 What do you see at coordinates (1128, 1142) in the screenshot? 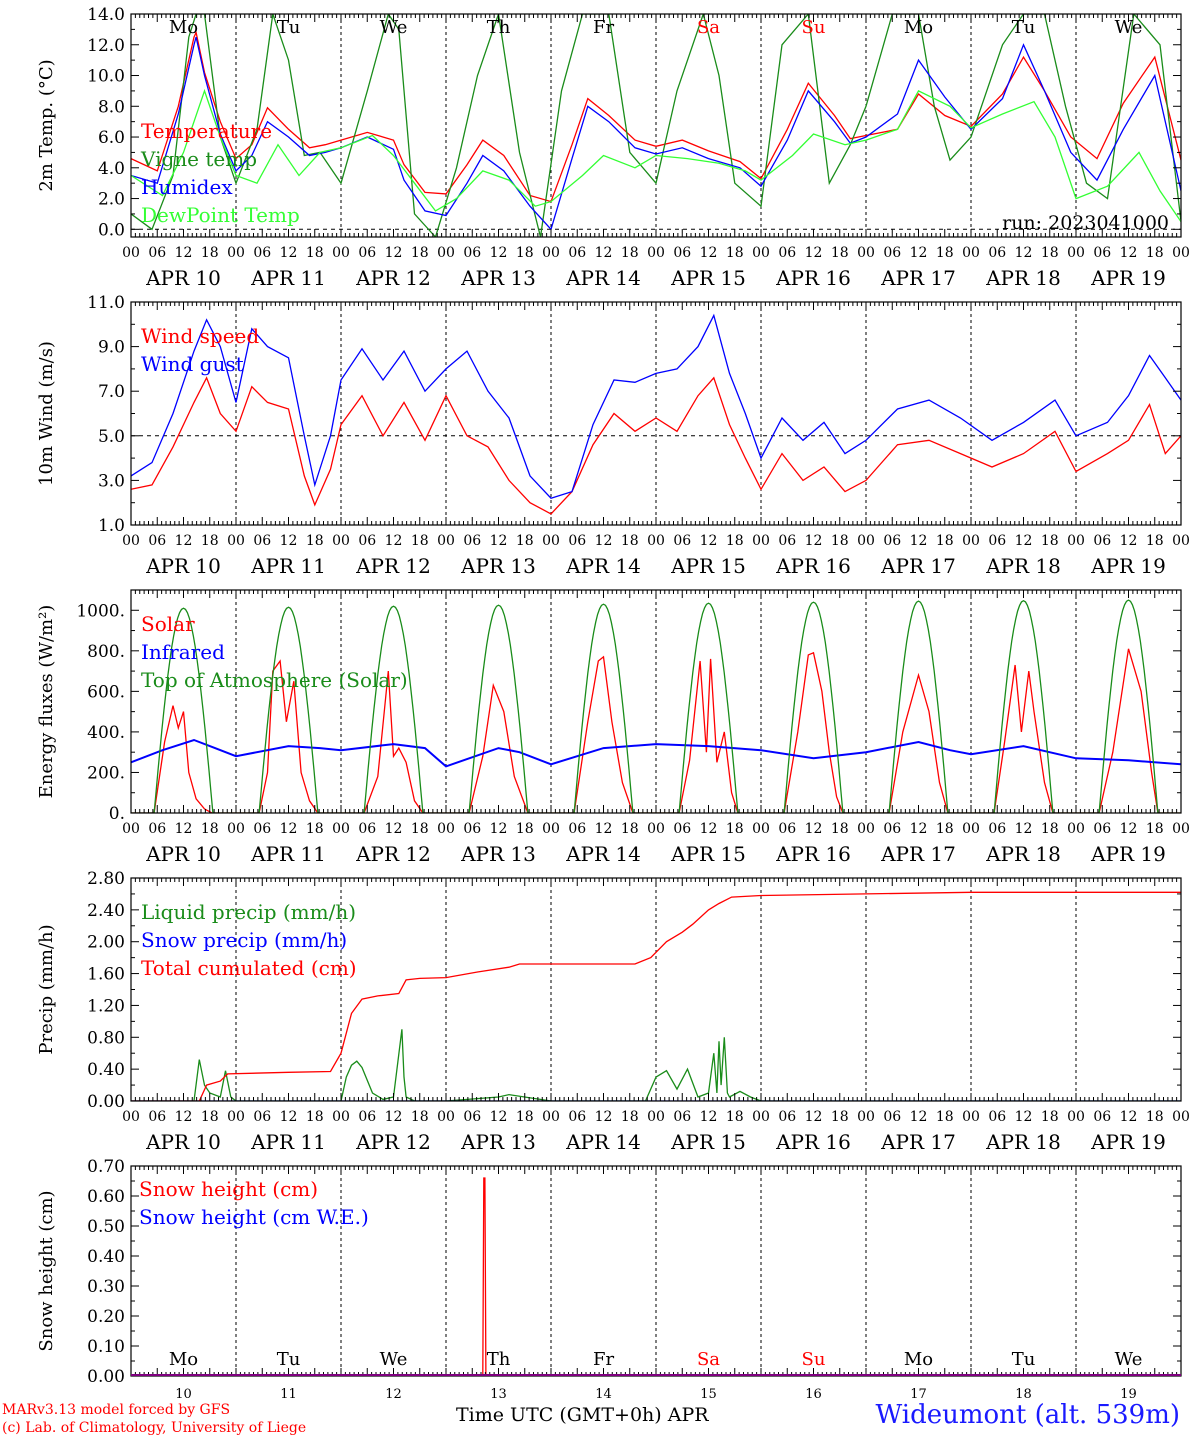
I see `date-label: APR 19` at bounding box center [1128, 1142].